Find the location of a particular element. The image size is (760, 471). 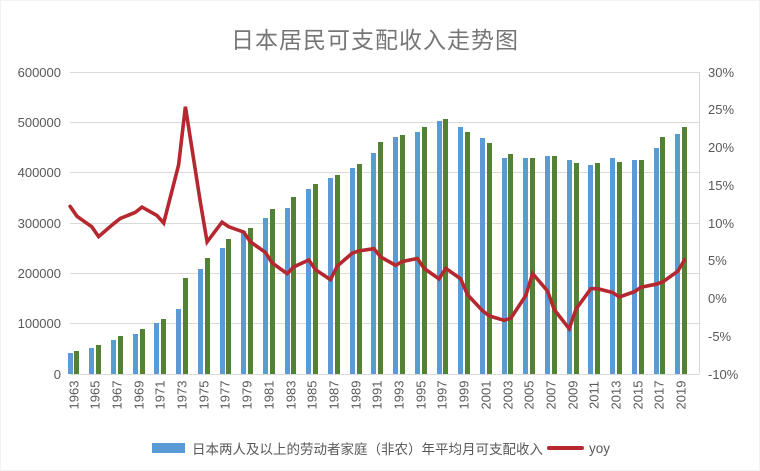

x-axis-tick: 1993 is located at coordinates (399, 395).